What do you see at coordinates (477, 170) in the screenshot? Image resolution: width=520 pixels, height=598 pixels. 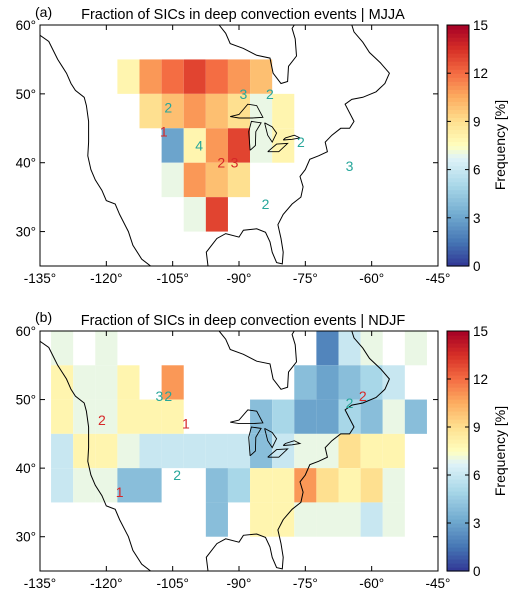 I see `colorbar-tick-label: 6` at bounding box center [477, 170].